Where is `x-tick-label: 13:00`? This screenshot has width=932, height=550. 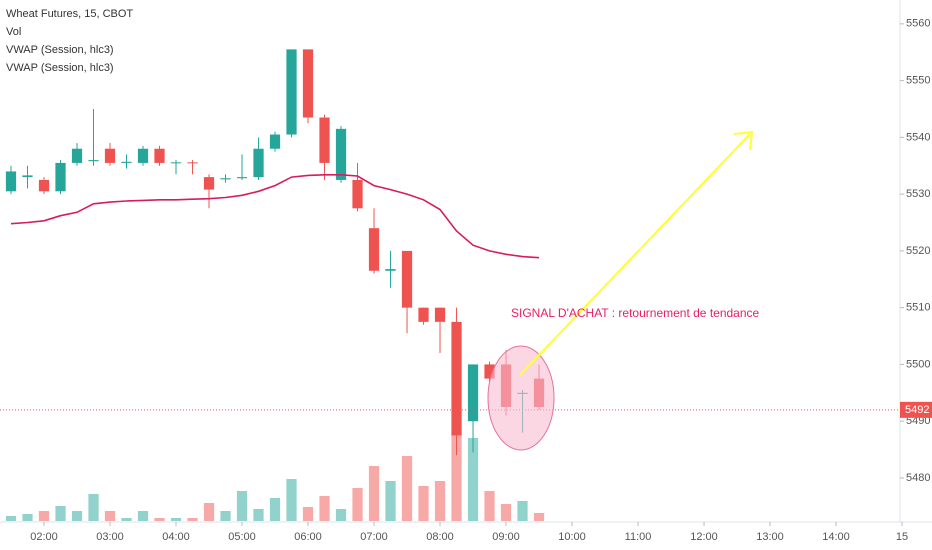 x-tick-label: 13:00 is located at coordinates (770, 537).